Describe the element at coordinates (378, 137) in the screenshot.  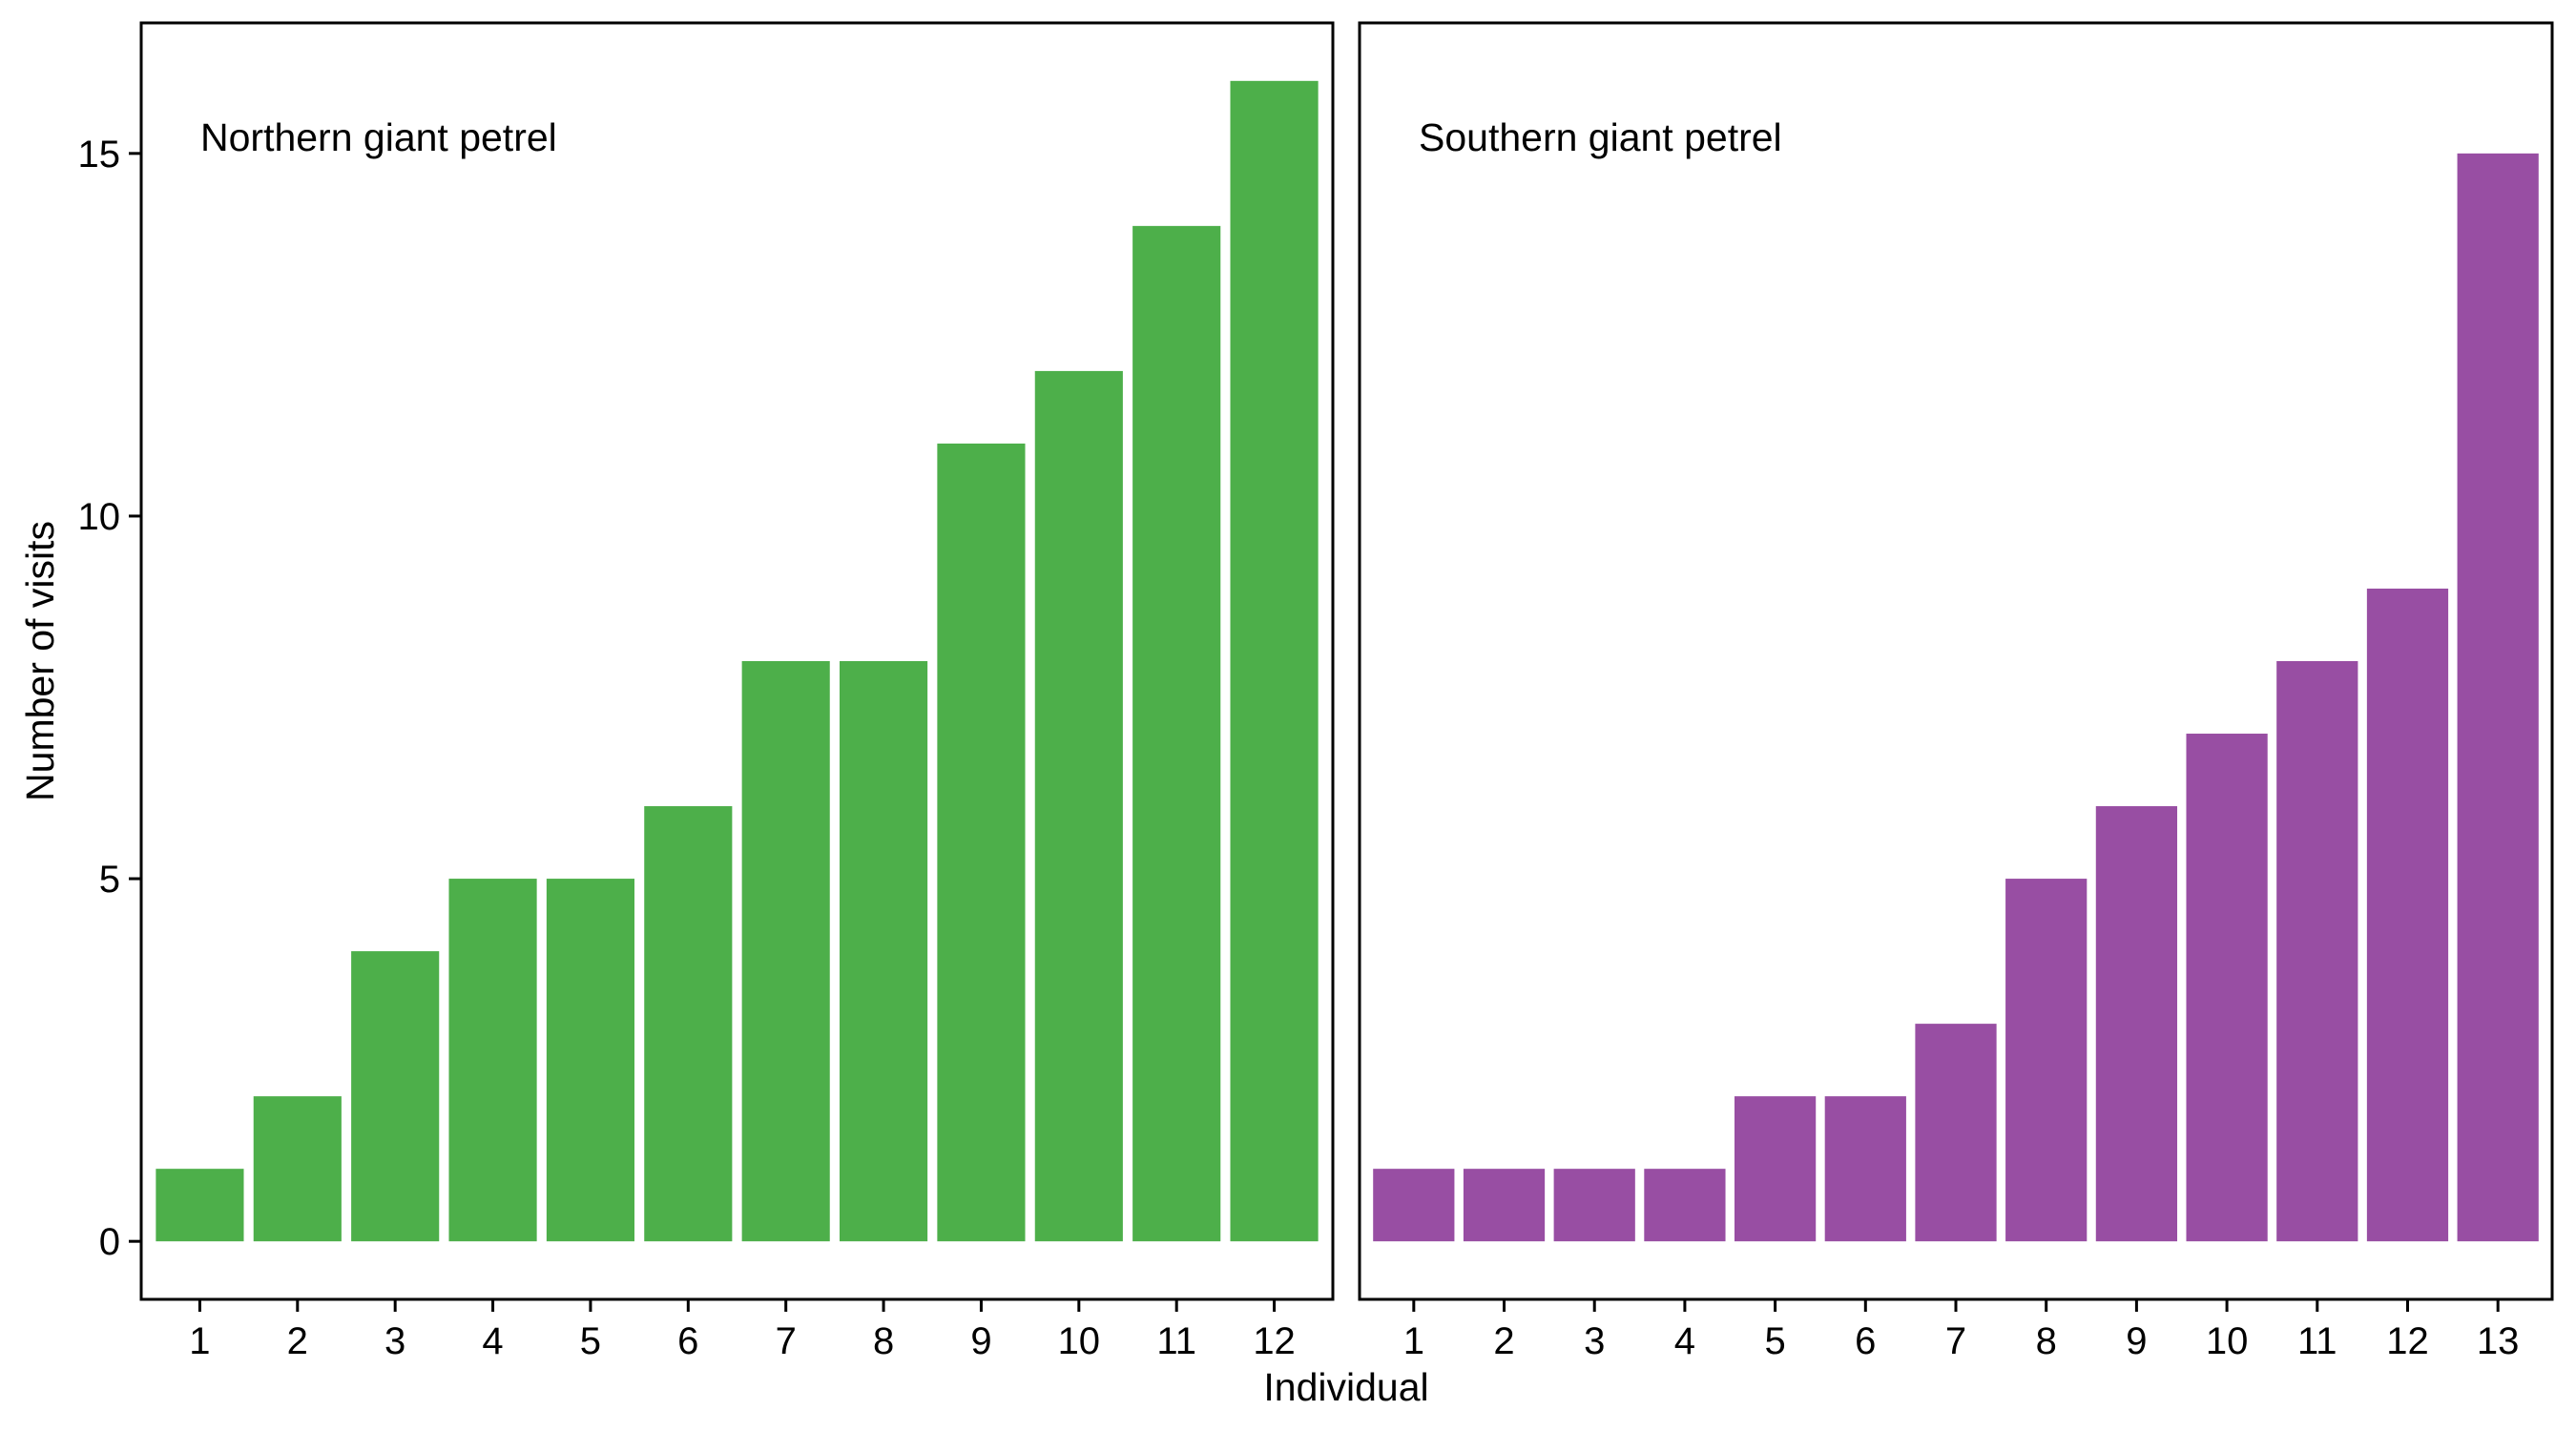
I see `panel-label: Northern giant petrel` at that location.